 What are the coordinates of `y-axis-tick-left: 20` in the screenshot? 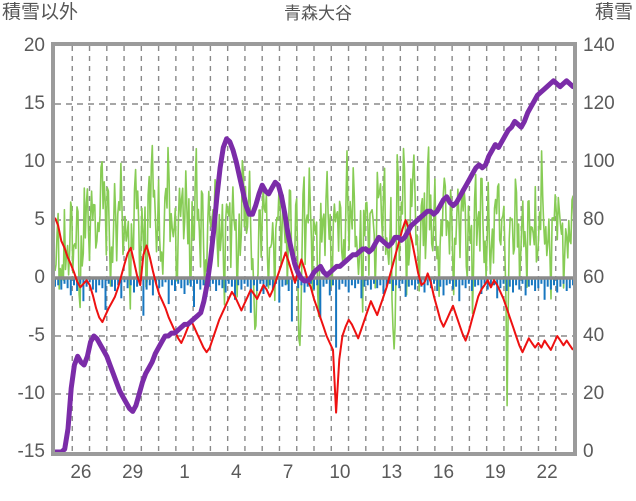 It's located at (34, 45).